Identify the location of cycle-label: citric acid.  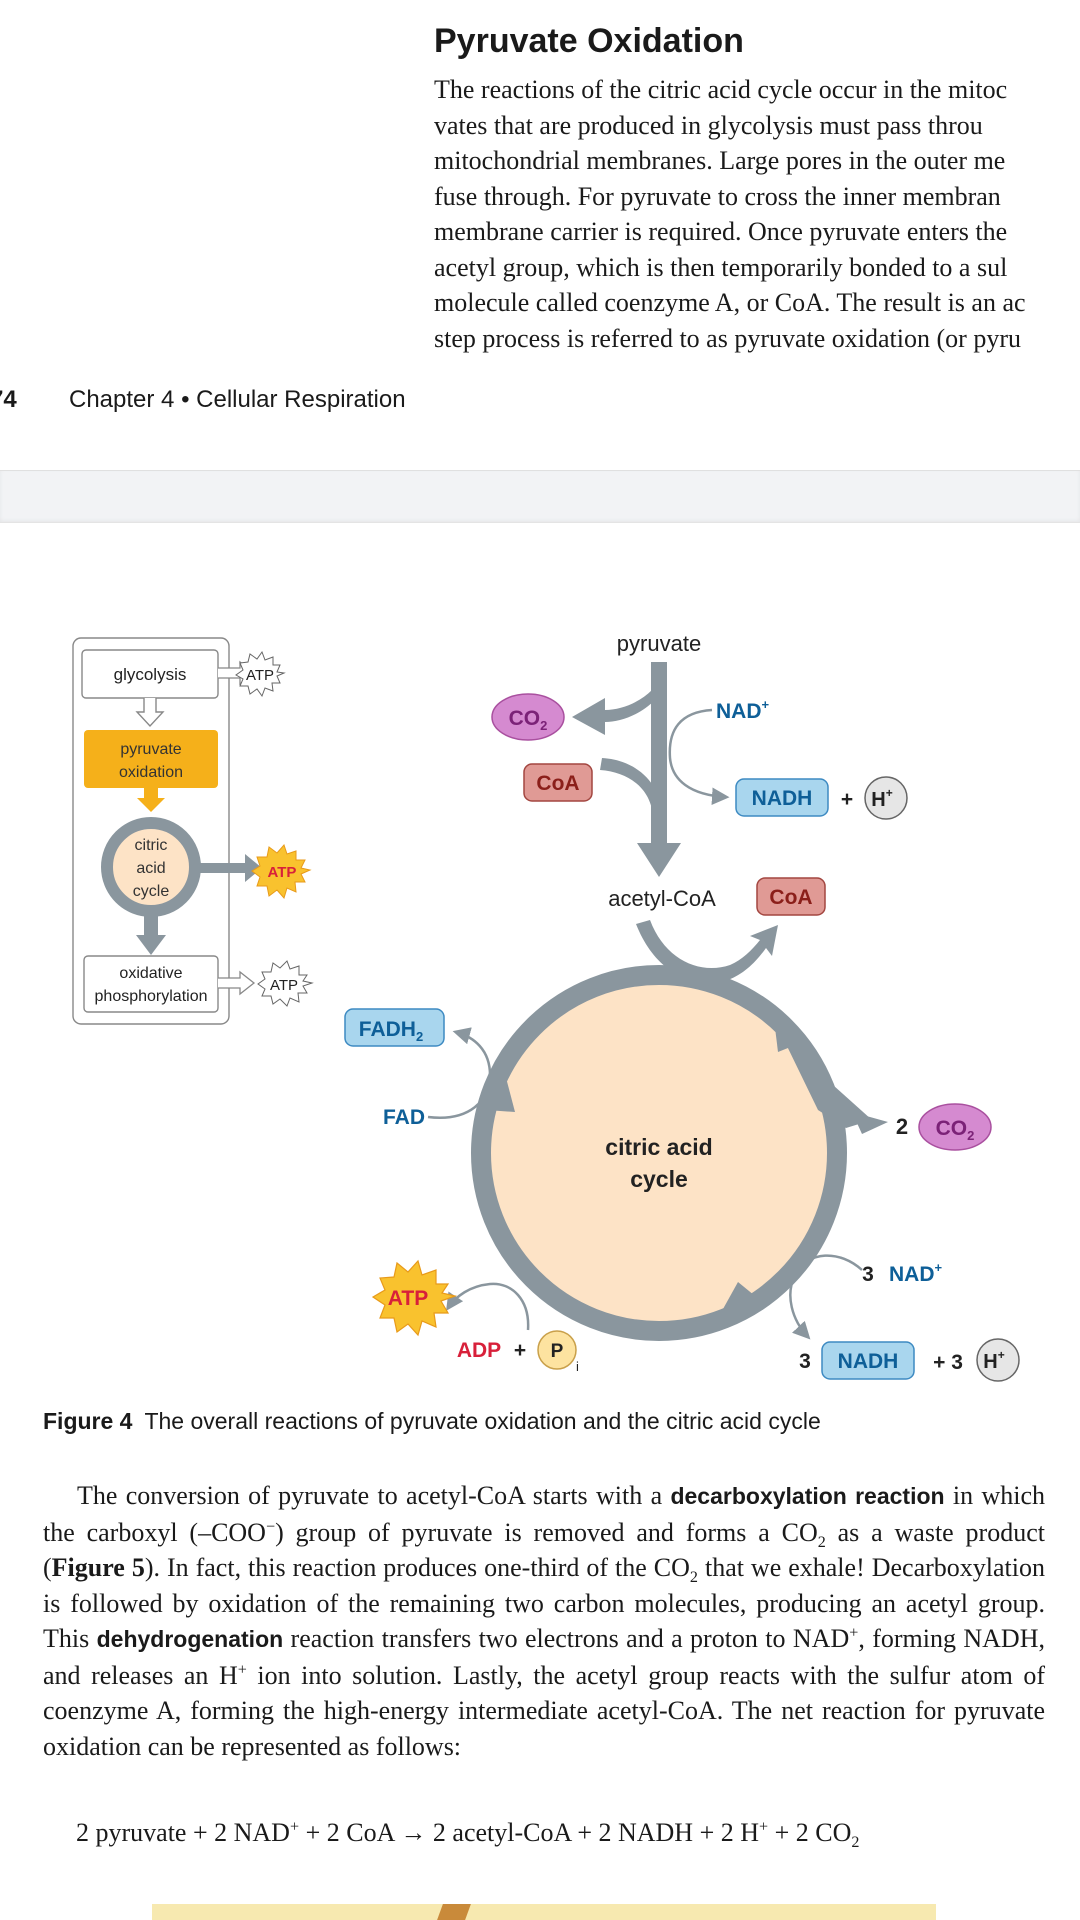
(658, 1147).